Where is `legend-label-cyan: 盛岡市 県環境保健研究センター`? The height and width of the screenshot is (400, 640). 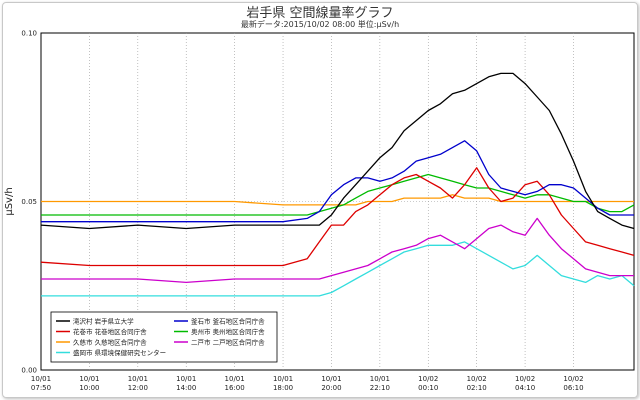 legend-label-cyan: 盛岡市 県環境保健研究センター is located at coordinates (119, 352).